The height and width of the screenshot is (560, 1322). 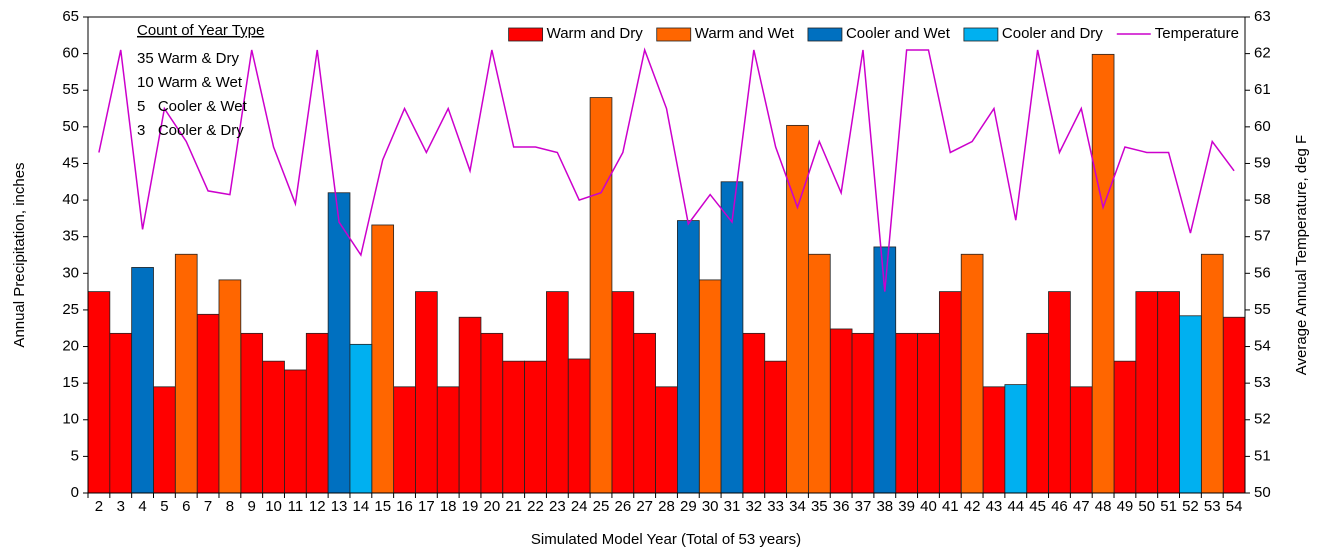 I want to click on x-tick-label: 38, so click(x=884, y=506).